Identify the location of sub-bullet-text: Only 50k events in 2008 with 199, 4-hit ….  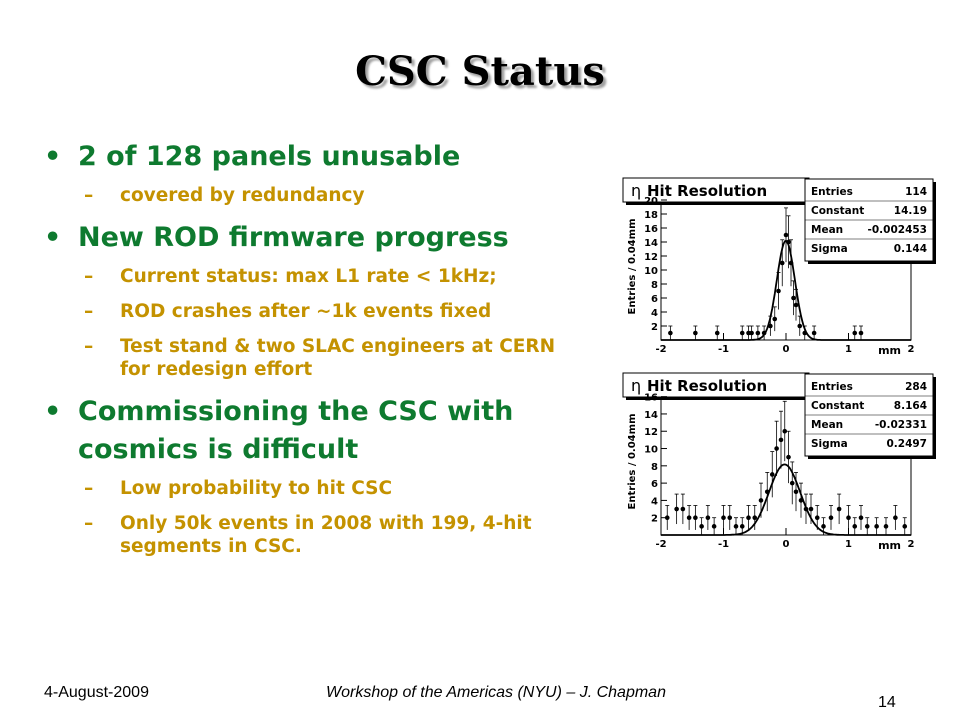
(326, 535).